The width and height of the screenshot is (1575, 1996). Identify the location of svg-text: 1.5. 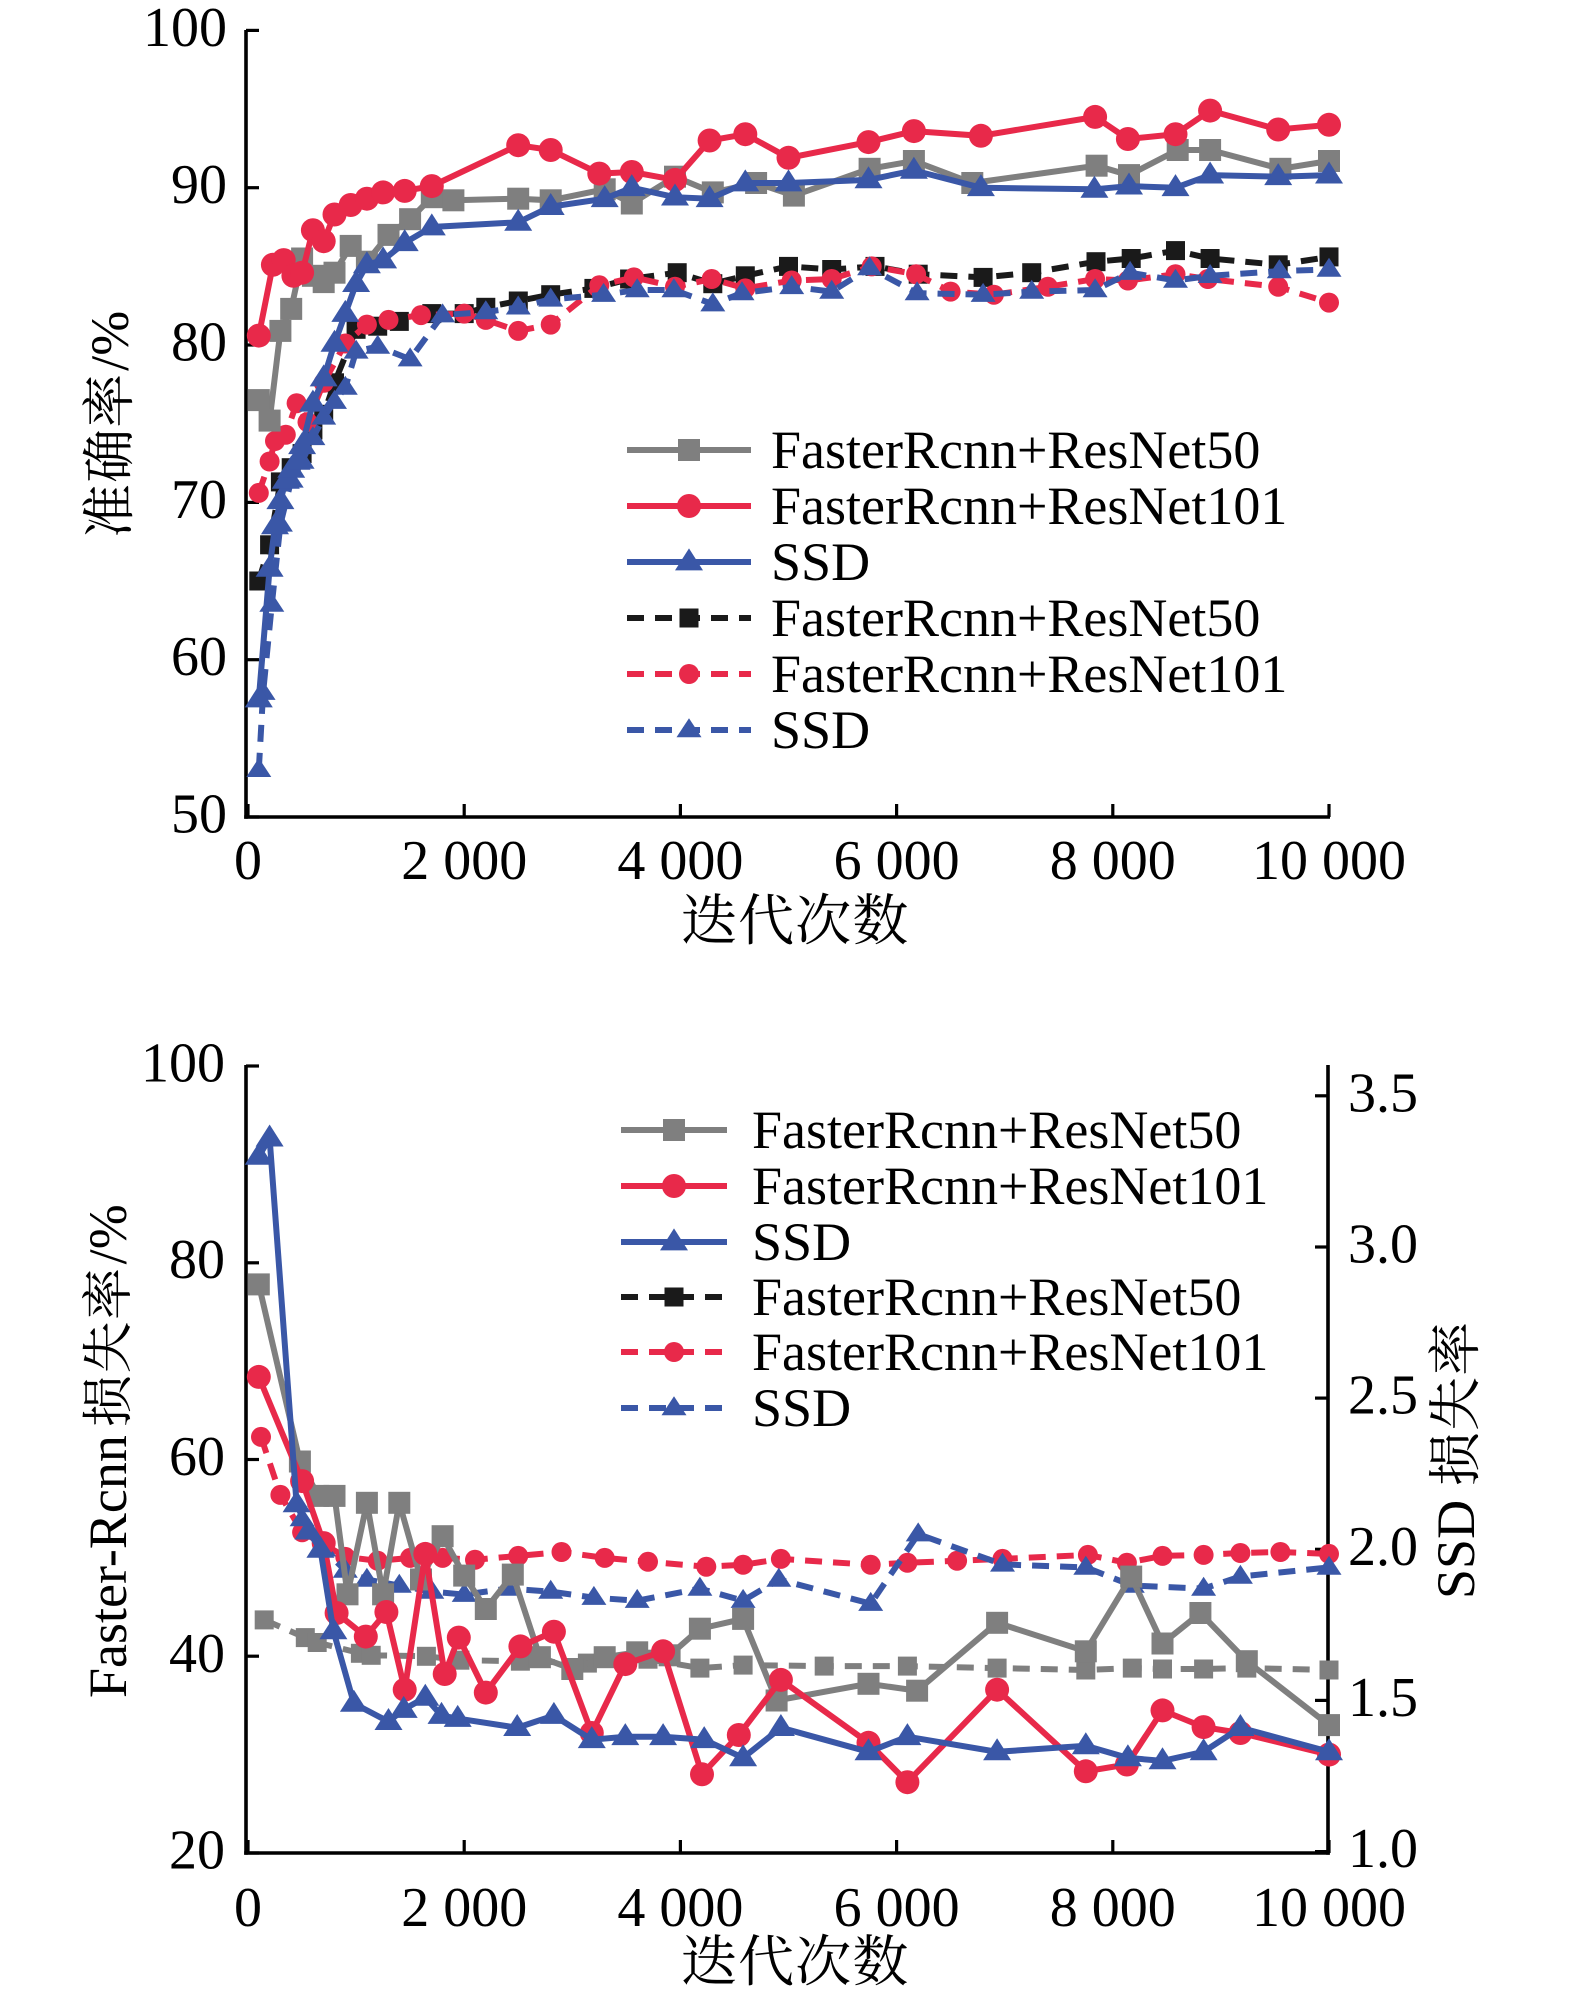
(1383, 1698).